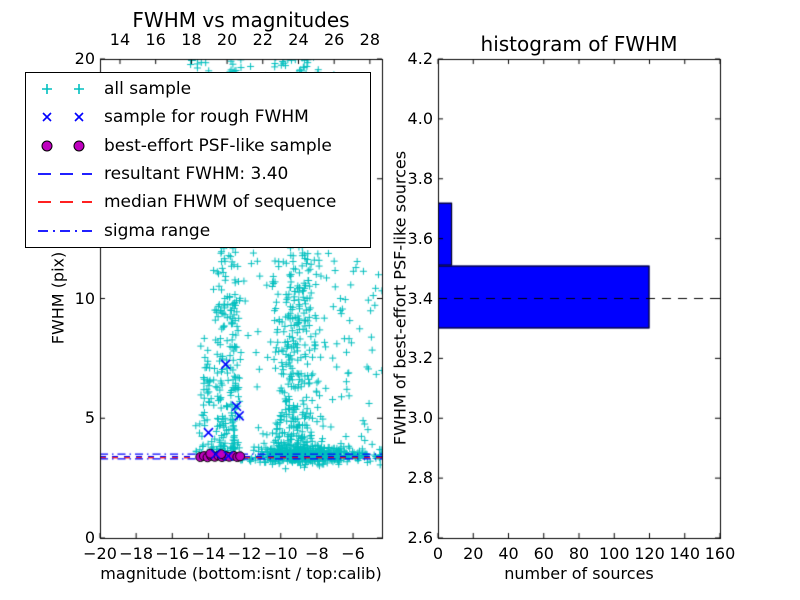 This screenshot has width=800, height=600. I want to click on legend-marker-x-icon, so click(63, 117).